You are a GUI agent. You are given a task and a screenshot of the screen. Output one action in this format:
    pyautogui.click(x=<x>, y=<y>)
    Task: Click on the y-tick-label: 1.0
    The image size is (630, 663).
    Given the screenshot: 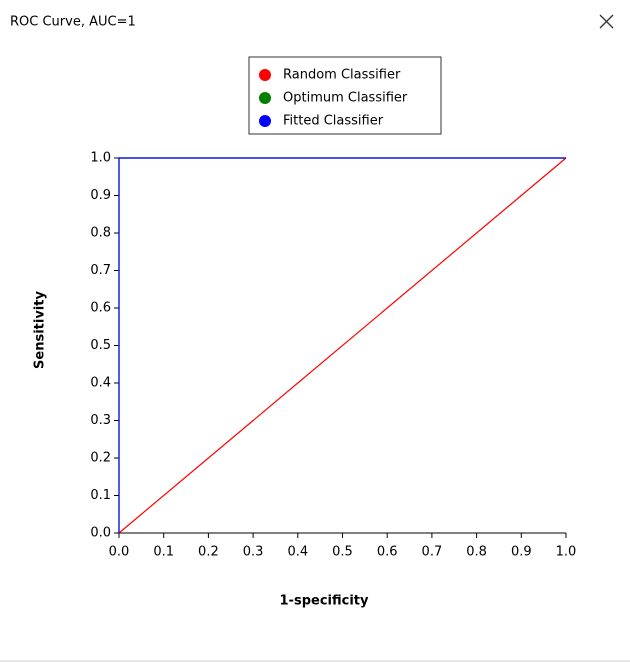 What is the action you would take?
    pyautogui.click(x=100, y=158)
    